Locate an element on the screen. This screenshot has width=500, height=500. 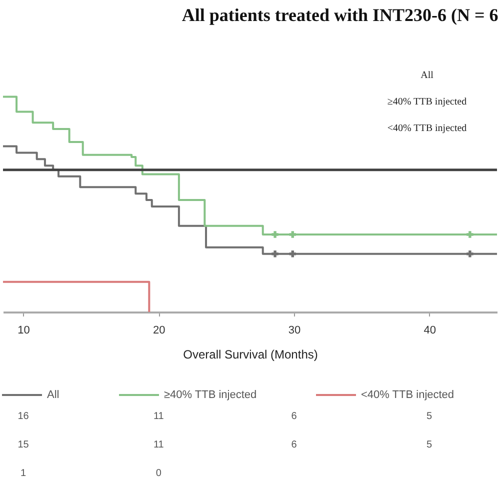
annotation: ≥40% TTB injected is located at coordinates (427, 102).